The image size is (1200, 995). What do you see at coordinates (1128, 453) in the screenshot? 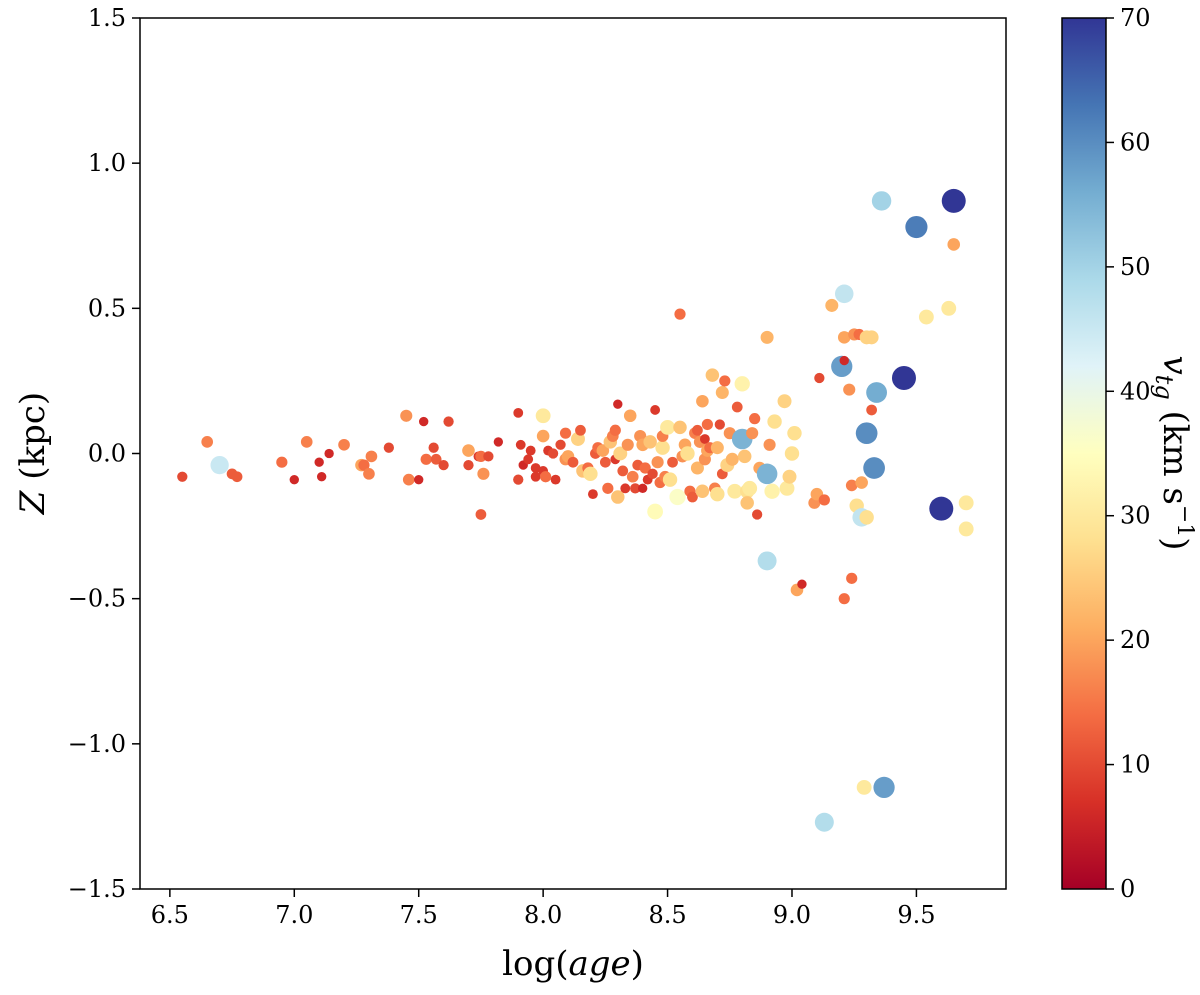
I see `colorbar-ticks: 70 60 50 40 30 20 10 0` at bounding box center [1128, 453].